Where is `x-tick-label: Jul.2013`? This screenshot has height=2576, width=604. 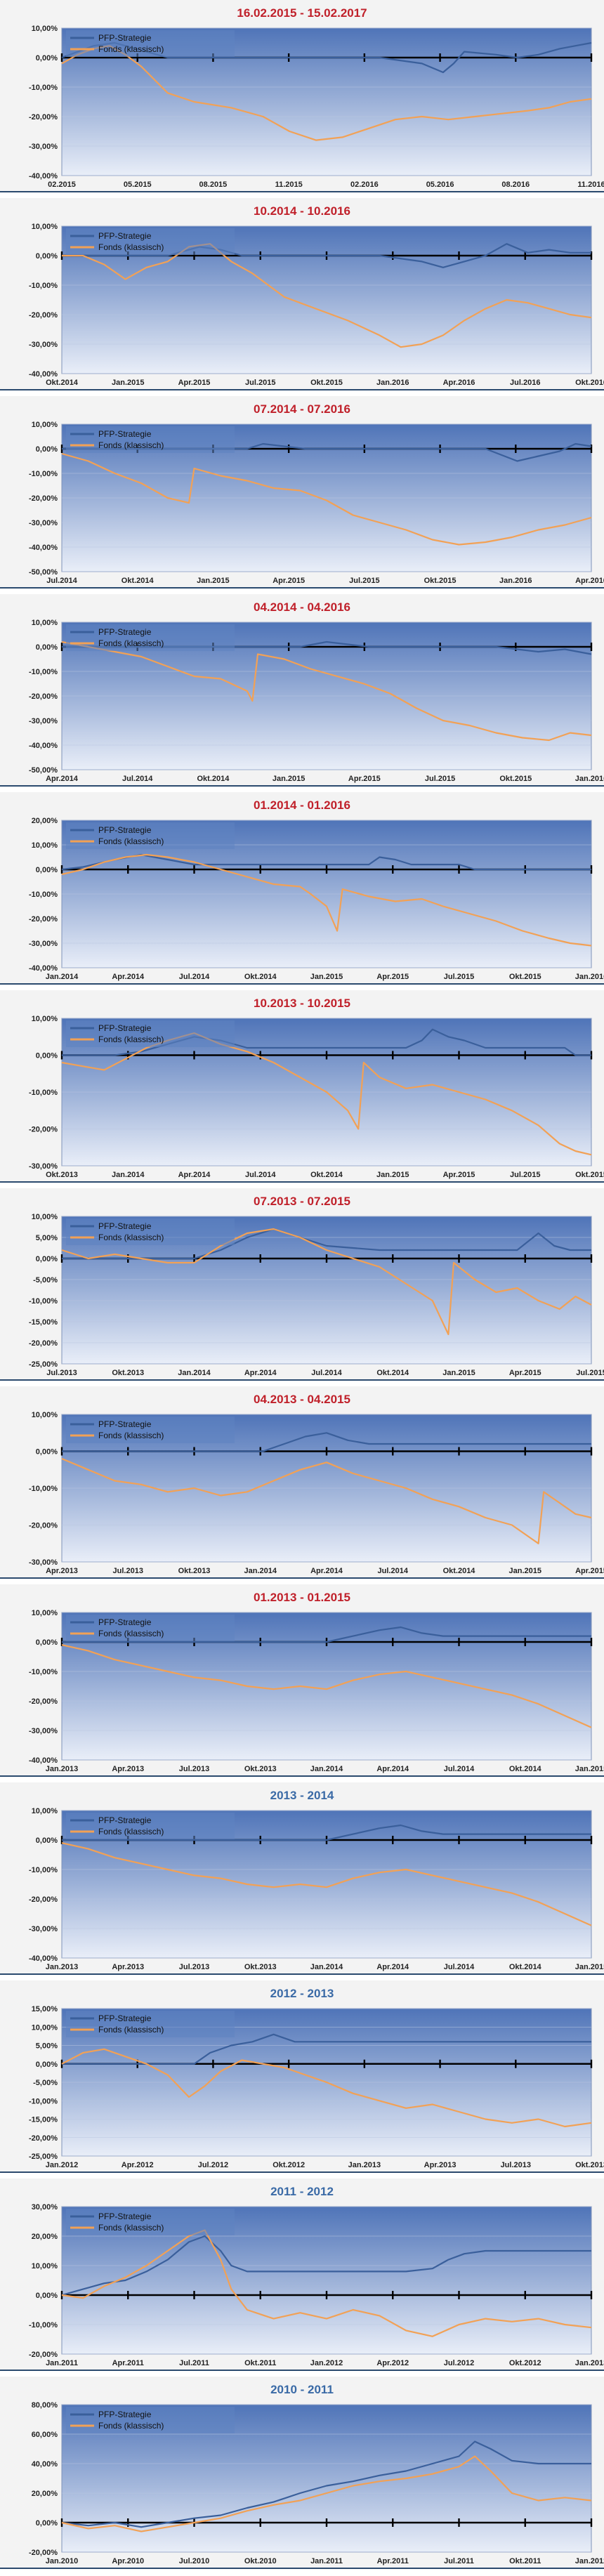
x-tick-label: Jul.2013 is located at coordinates (194, 1967).